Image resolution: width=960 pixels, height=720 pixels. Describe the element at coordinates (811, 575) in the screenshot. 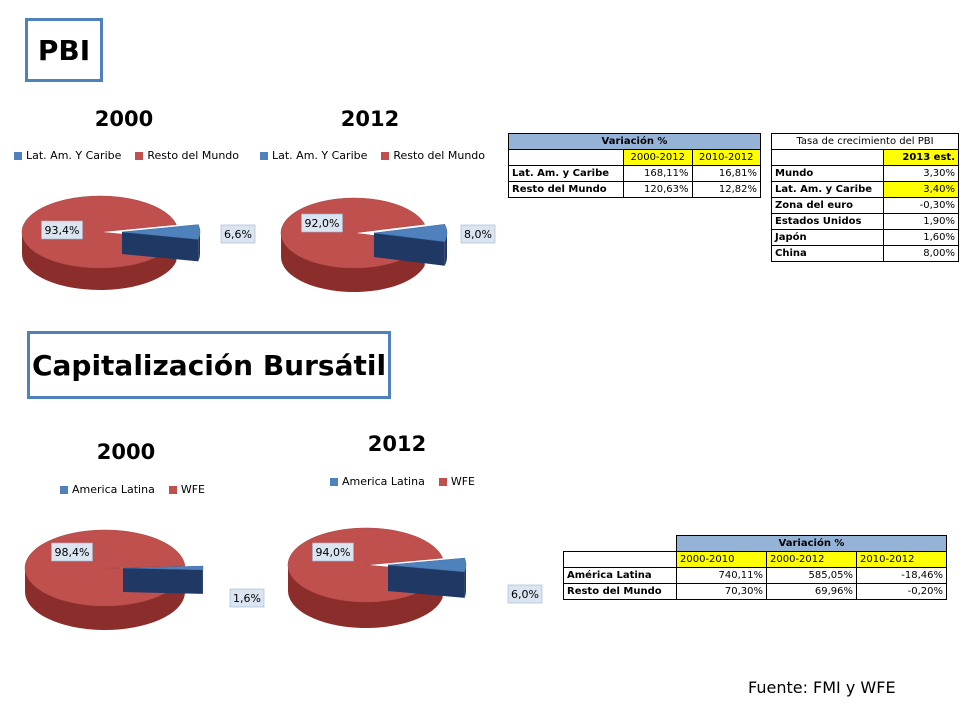

I see `table-cell: 585,05%` at that location.